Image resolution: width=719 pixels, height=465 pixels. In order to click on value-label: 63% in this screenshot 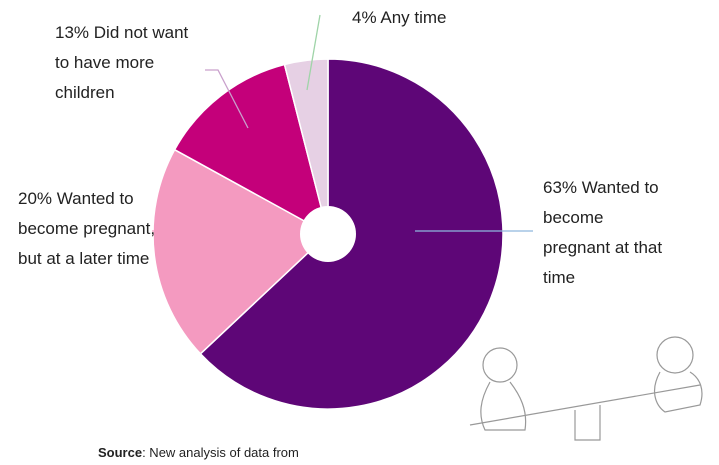, I will do `click(560, 187)`.